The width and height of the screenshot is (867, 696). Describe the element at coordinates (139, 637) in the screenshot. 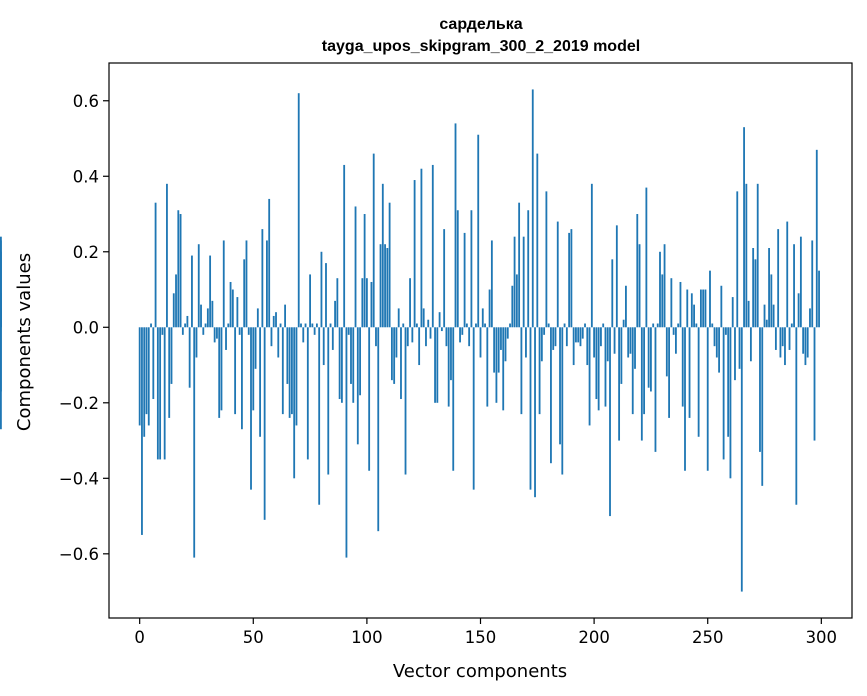

I see `x-tick-label: 0` at that location.